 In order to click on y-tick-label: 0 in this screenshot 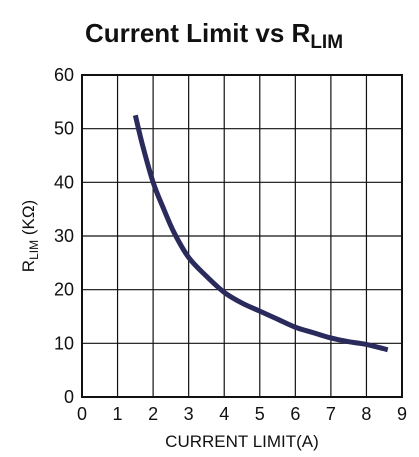, I will do `click(69, 397)`.